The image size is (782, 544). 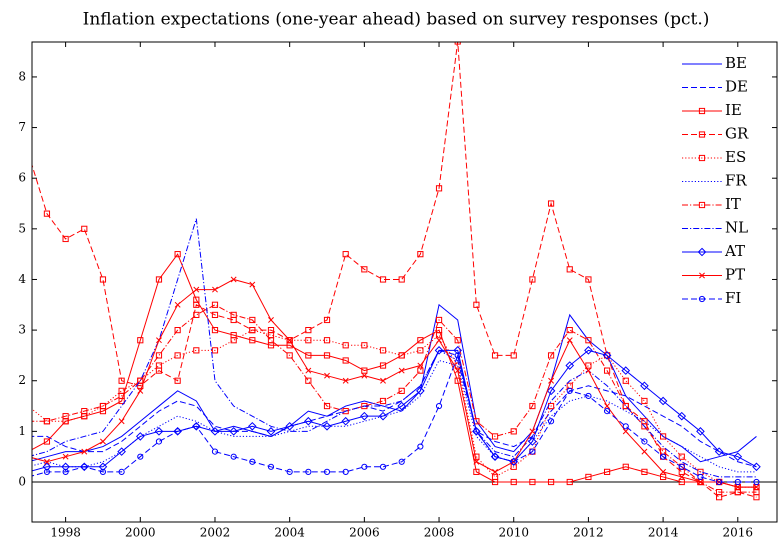 I want to click on legend-label: PT, so click(x=735, y=275).